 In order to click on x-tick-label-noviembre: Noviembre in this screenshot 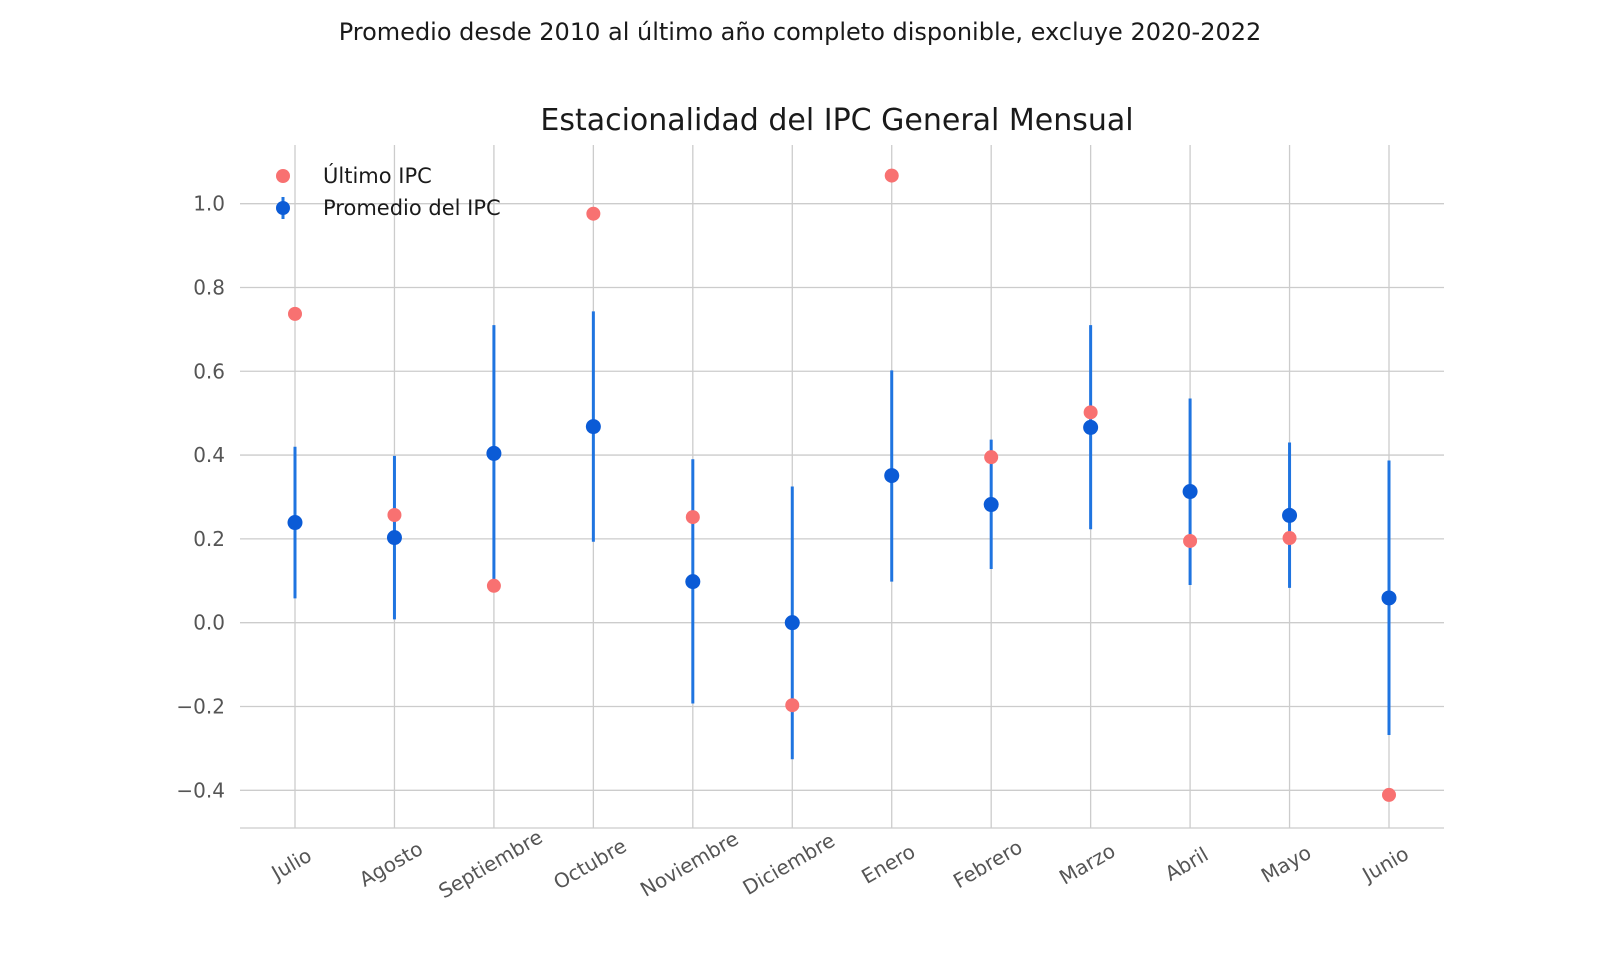, I will do `click(689, 863)`.